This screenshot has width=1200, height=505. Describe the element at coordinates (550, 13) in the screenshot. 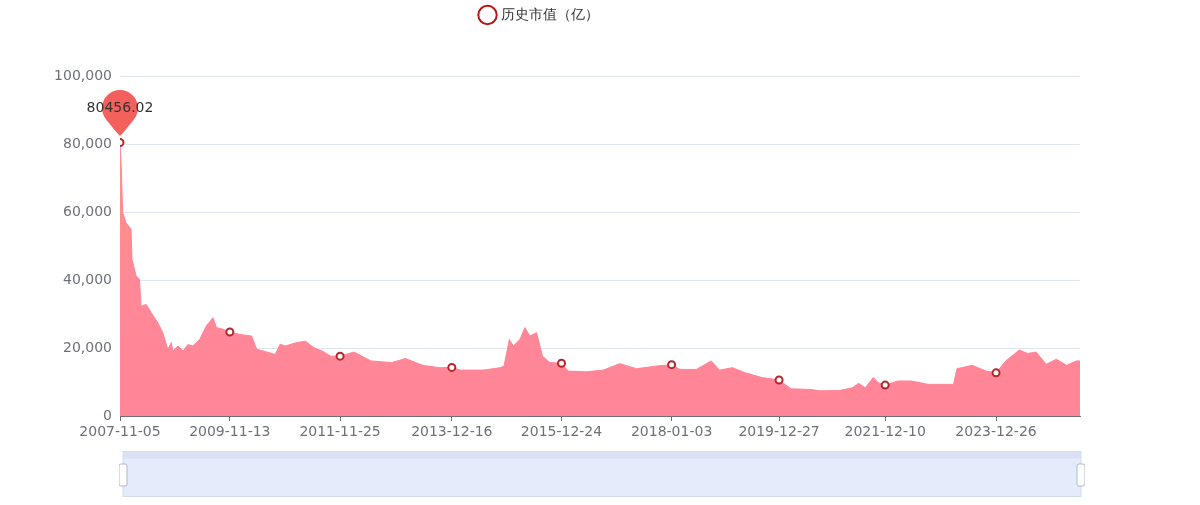

I see `legend-label: 历史市值（亿）` at that location.